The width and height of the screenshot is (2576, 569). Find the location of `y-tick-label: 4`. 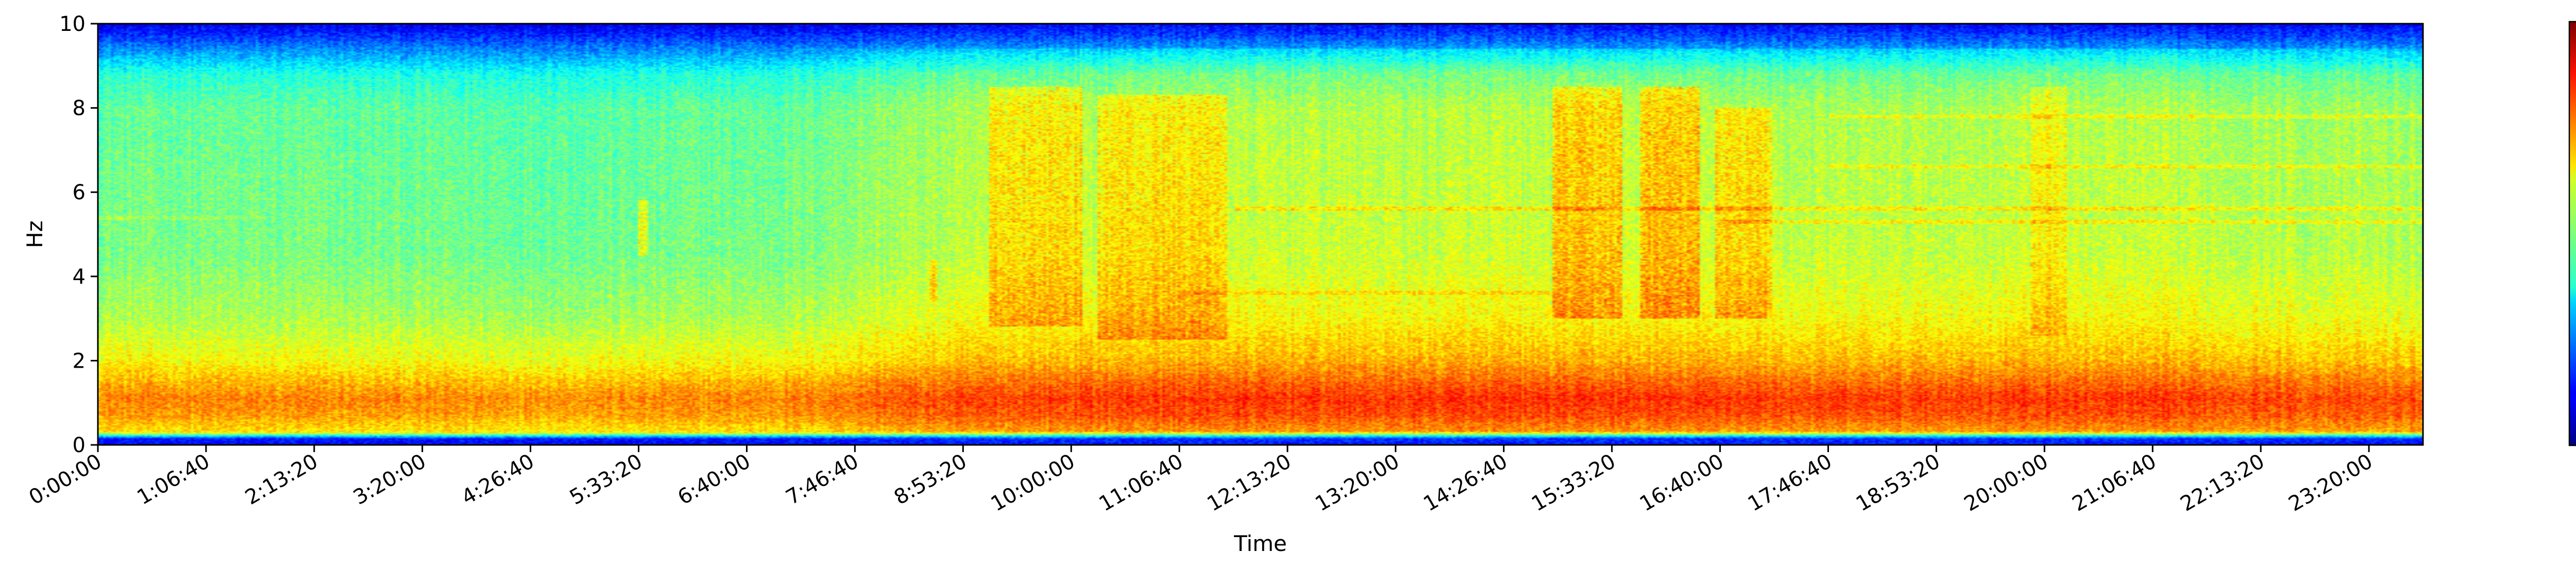

y-tick-label: 4 is located at coordinates (79, 277).